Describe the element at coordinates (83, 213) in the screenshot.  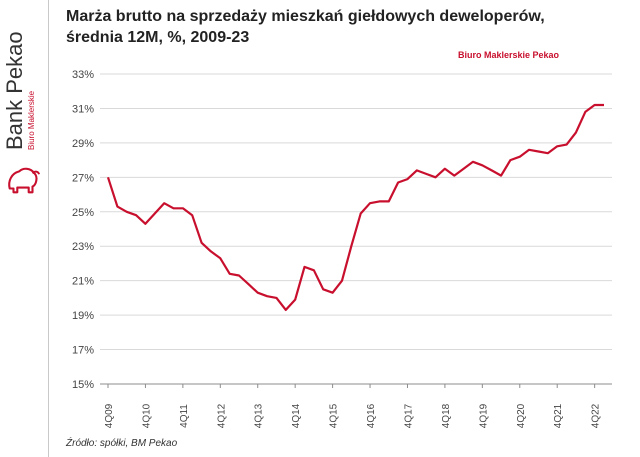
I see `y-tick-label: 25%` at that location.